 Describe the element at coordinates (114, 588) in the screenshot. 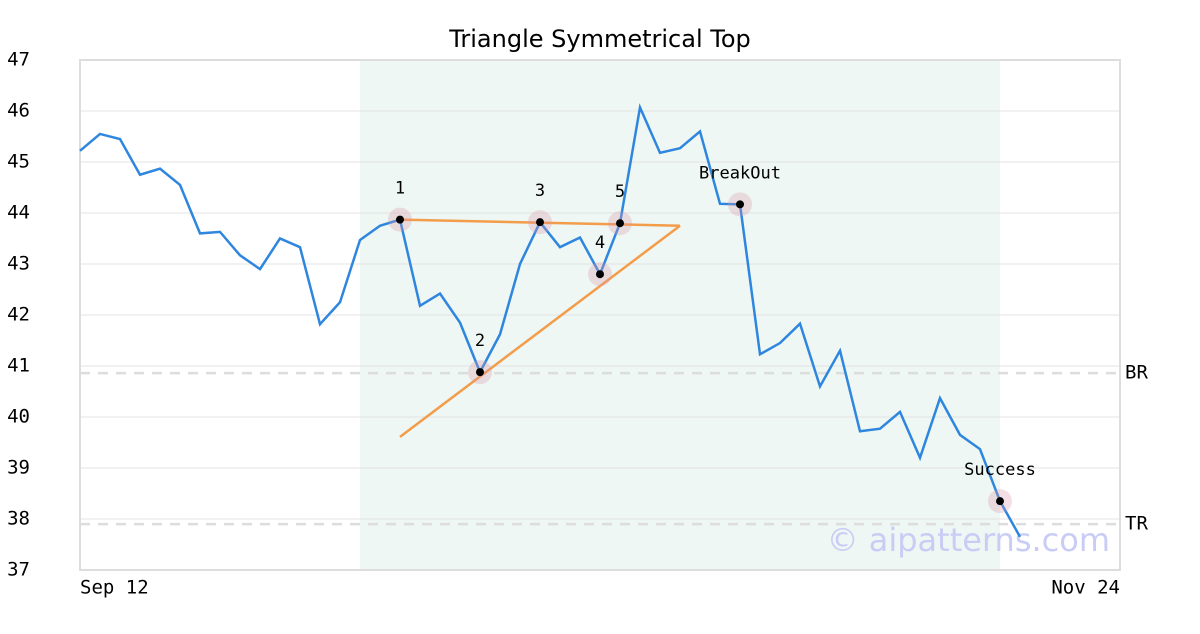

I see `x-tick-label: Sep 12` at that location.